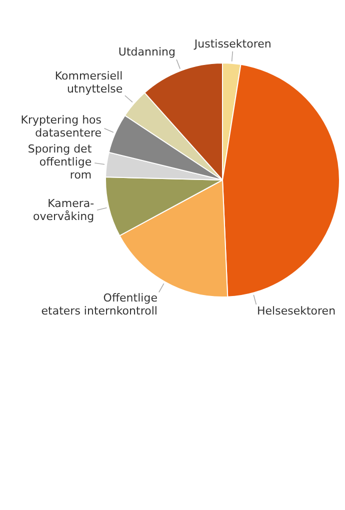  Describe the element at coordinates (147, 52) in the screenshot. I see `slice-label: Utdanning` at that location.